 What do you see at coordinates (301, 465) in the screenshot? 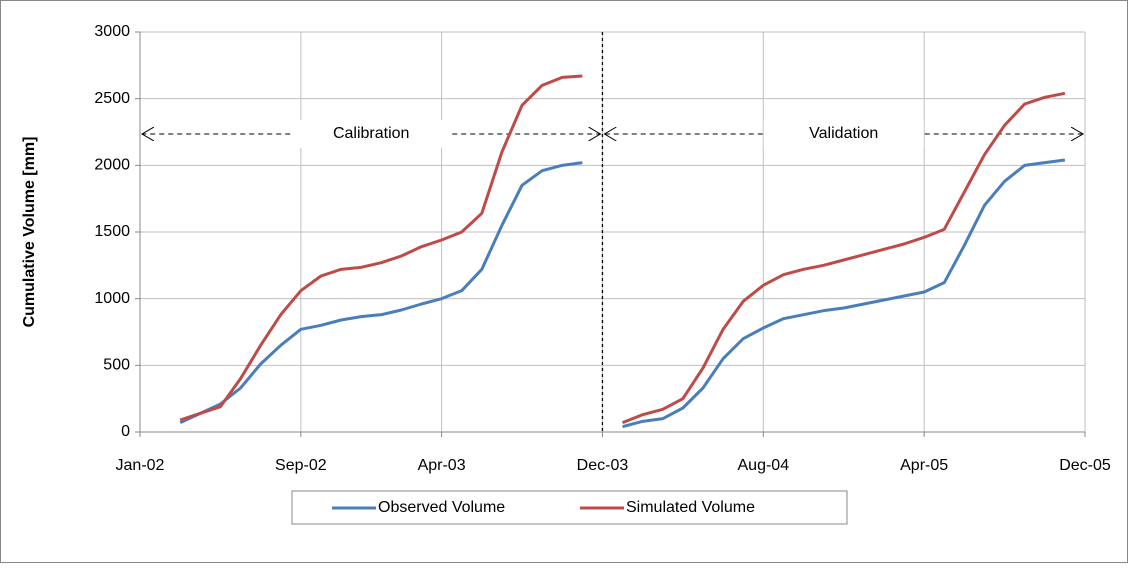
I see `x-tick-label: Sep-02` at bounding box center [301, 465].